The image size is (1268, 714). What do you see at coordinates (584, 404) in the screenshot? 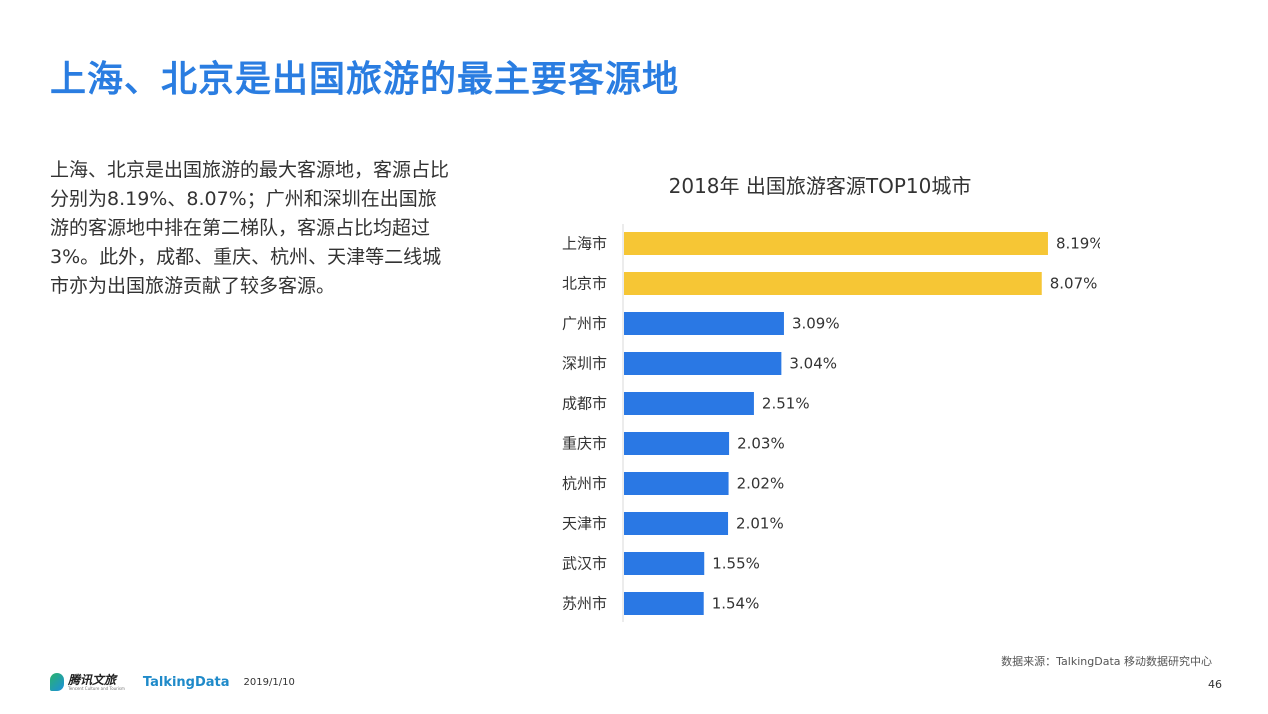
I see `category-label: 成都市` at bounding box center [584, 404].